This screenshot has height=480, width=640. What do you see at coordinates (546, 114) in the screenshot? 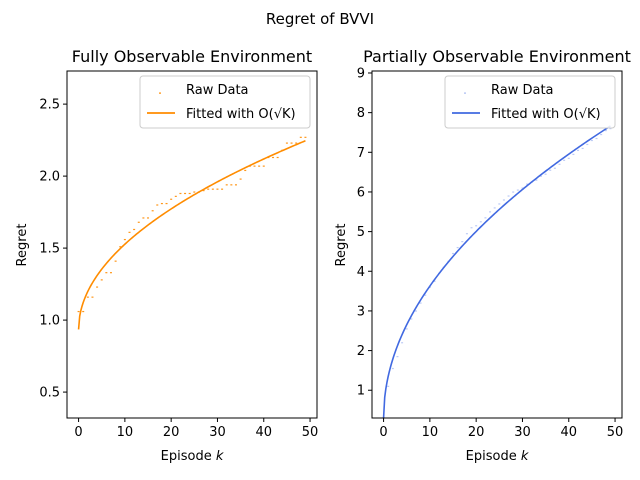
I see `legend-label-fit: Fitted with O(√K)` at bounding box center [546, 114].